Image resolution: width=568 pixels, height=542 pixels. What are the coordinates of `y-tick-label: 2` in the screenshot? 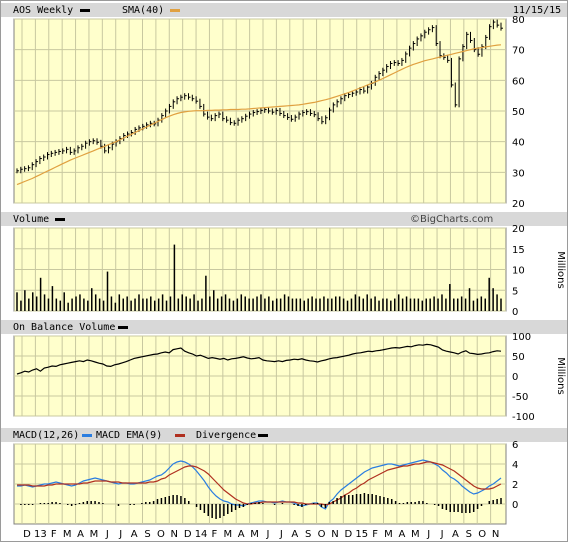 It's located at (515, 485).